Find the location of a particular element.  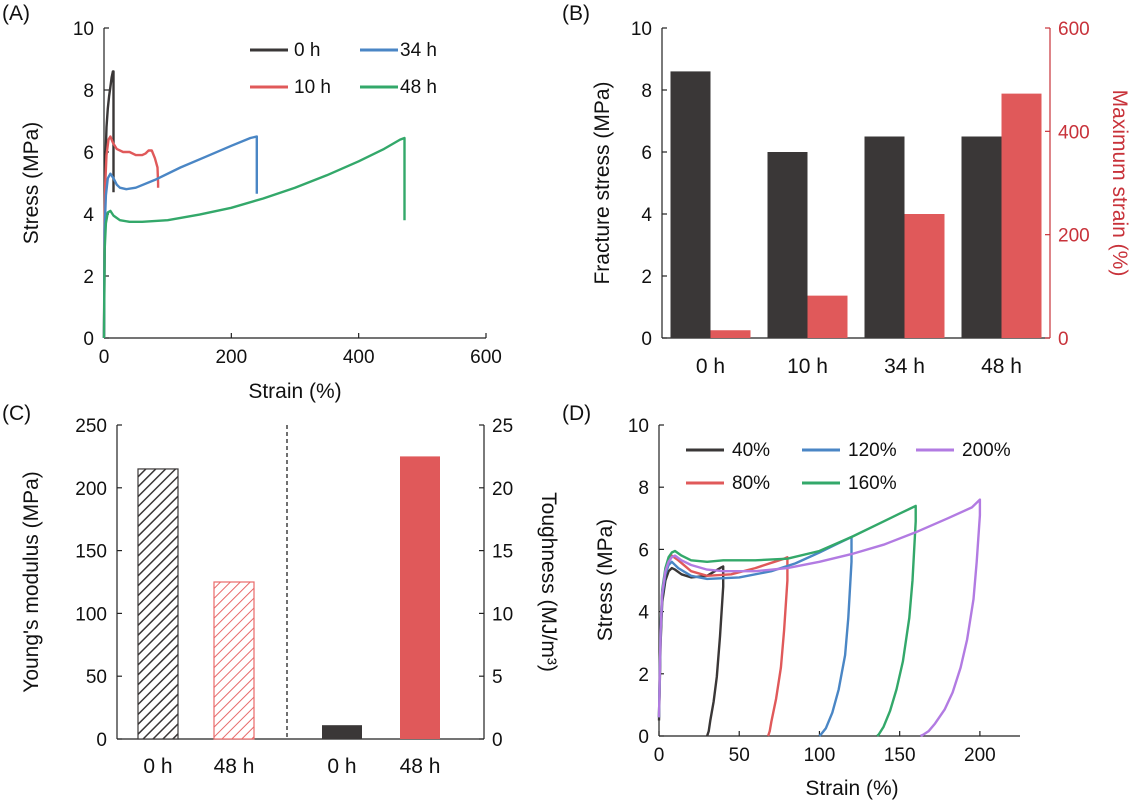

y-tick-label-right: 200 is located at coordinates (1074, 236).